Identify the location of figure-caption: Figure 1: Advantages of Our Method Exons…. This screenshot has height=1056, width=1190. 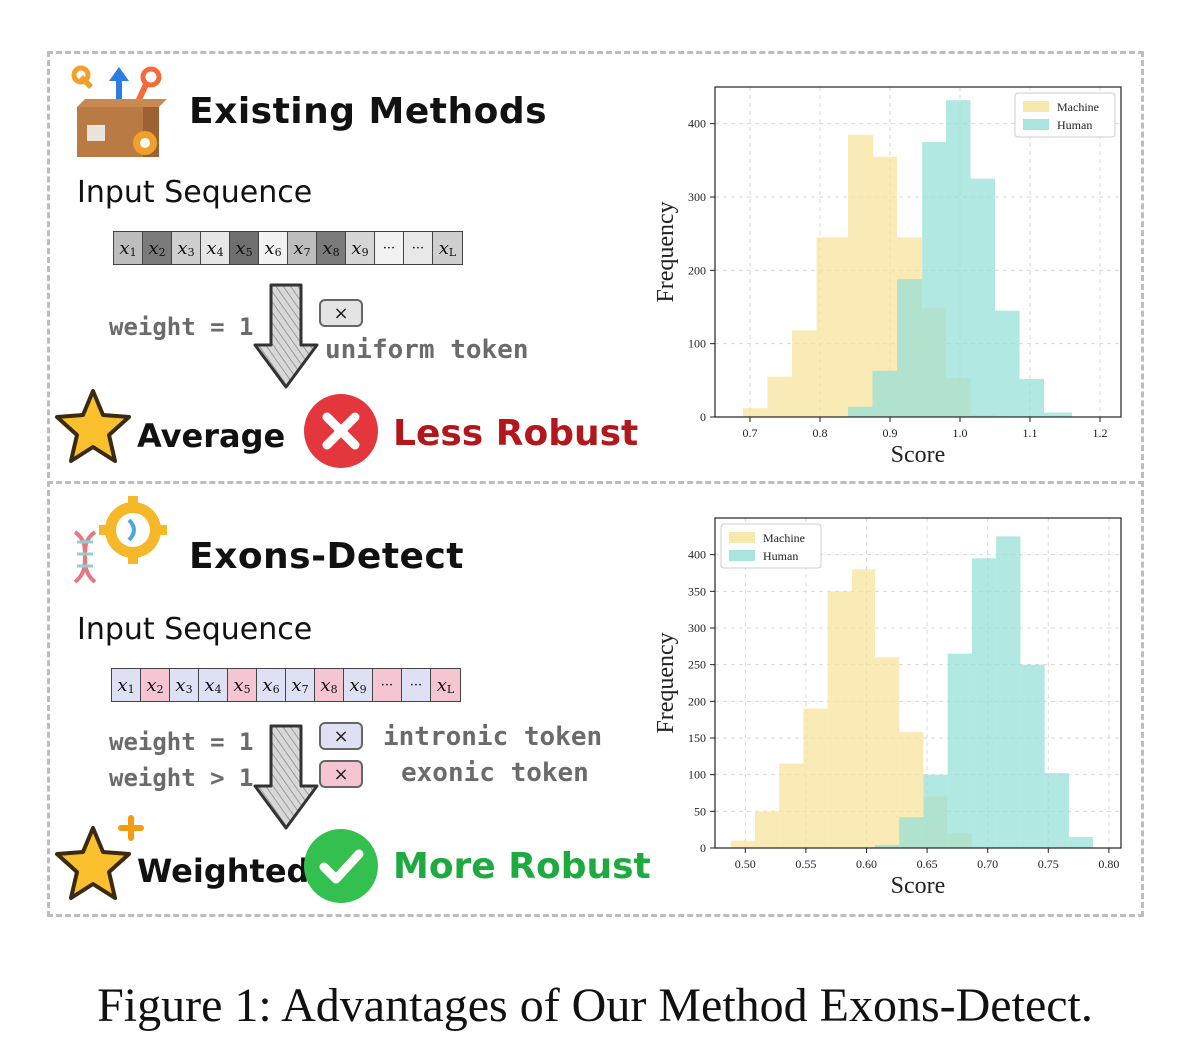
(595, 1005).